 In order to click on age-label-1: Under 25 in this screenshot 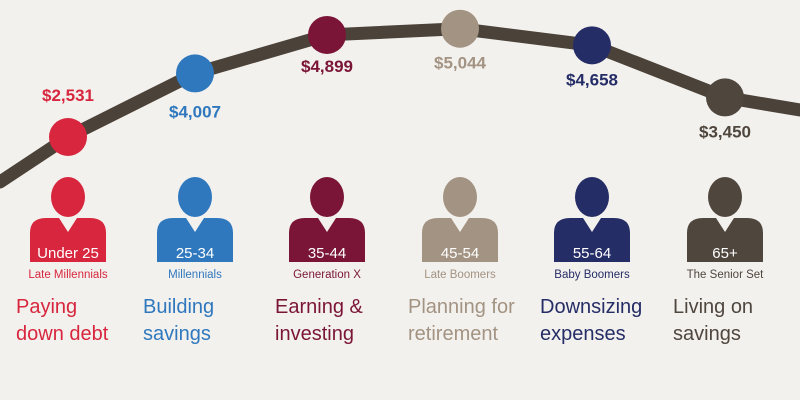, I will do `click(68, 253)`.